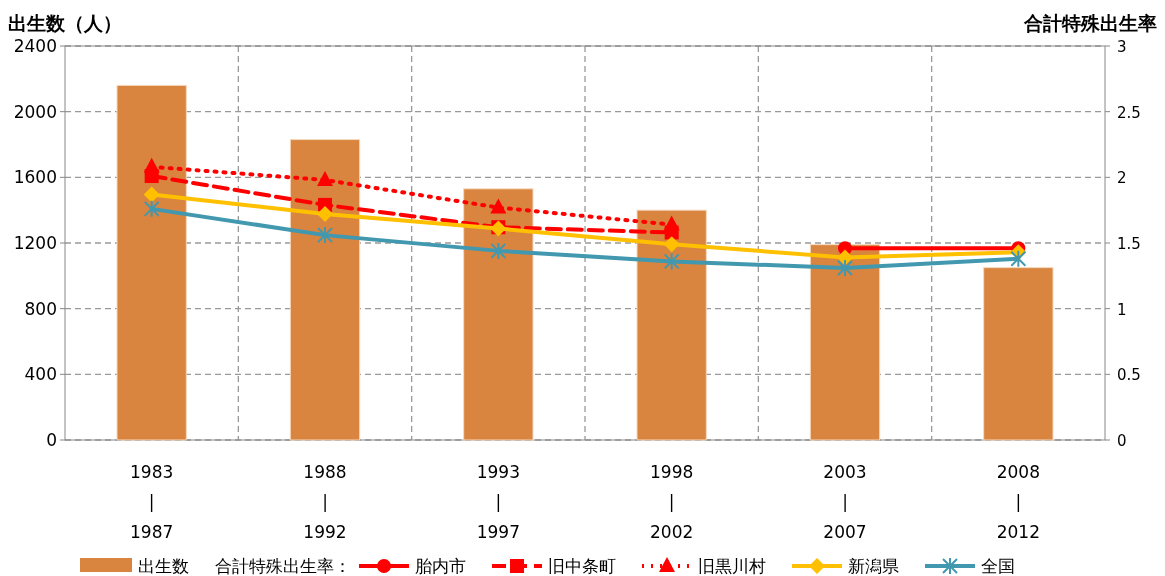  Describe the element at coordinates (498, 502) in the screenshot. I see `x-tick-label: 1993 | 1997` at that location.